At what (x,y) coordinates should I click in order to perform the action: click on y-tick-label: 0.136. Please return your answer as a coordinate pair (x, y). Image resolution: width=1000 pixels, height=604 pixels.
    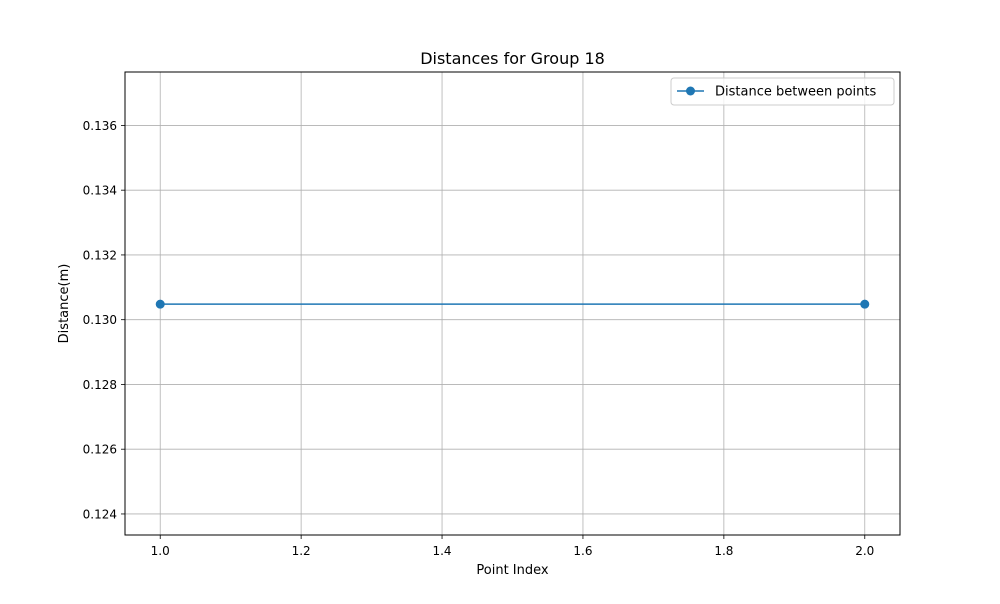
    Looking at the image, I should click on (100, 126).